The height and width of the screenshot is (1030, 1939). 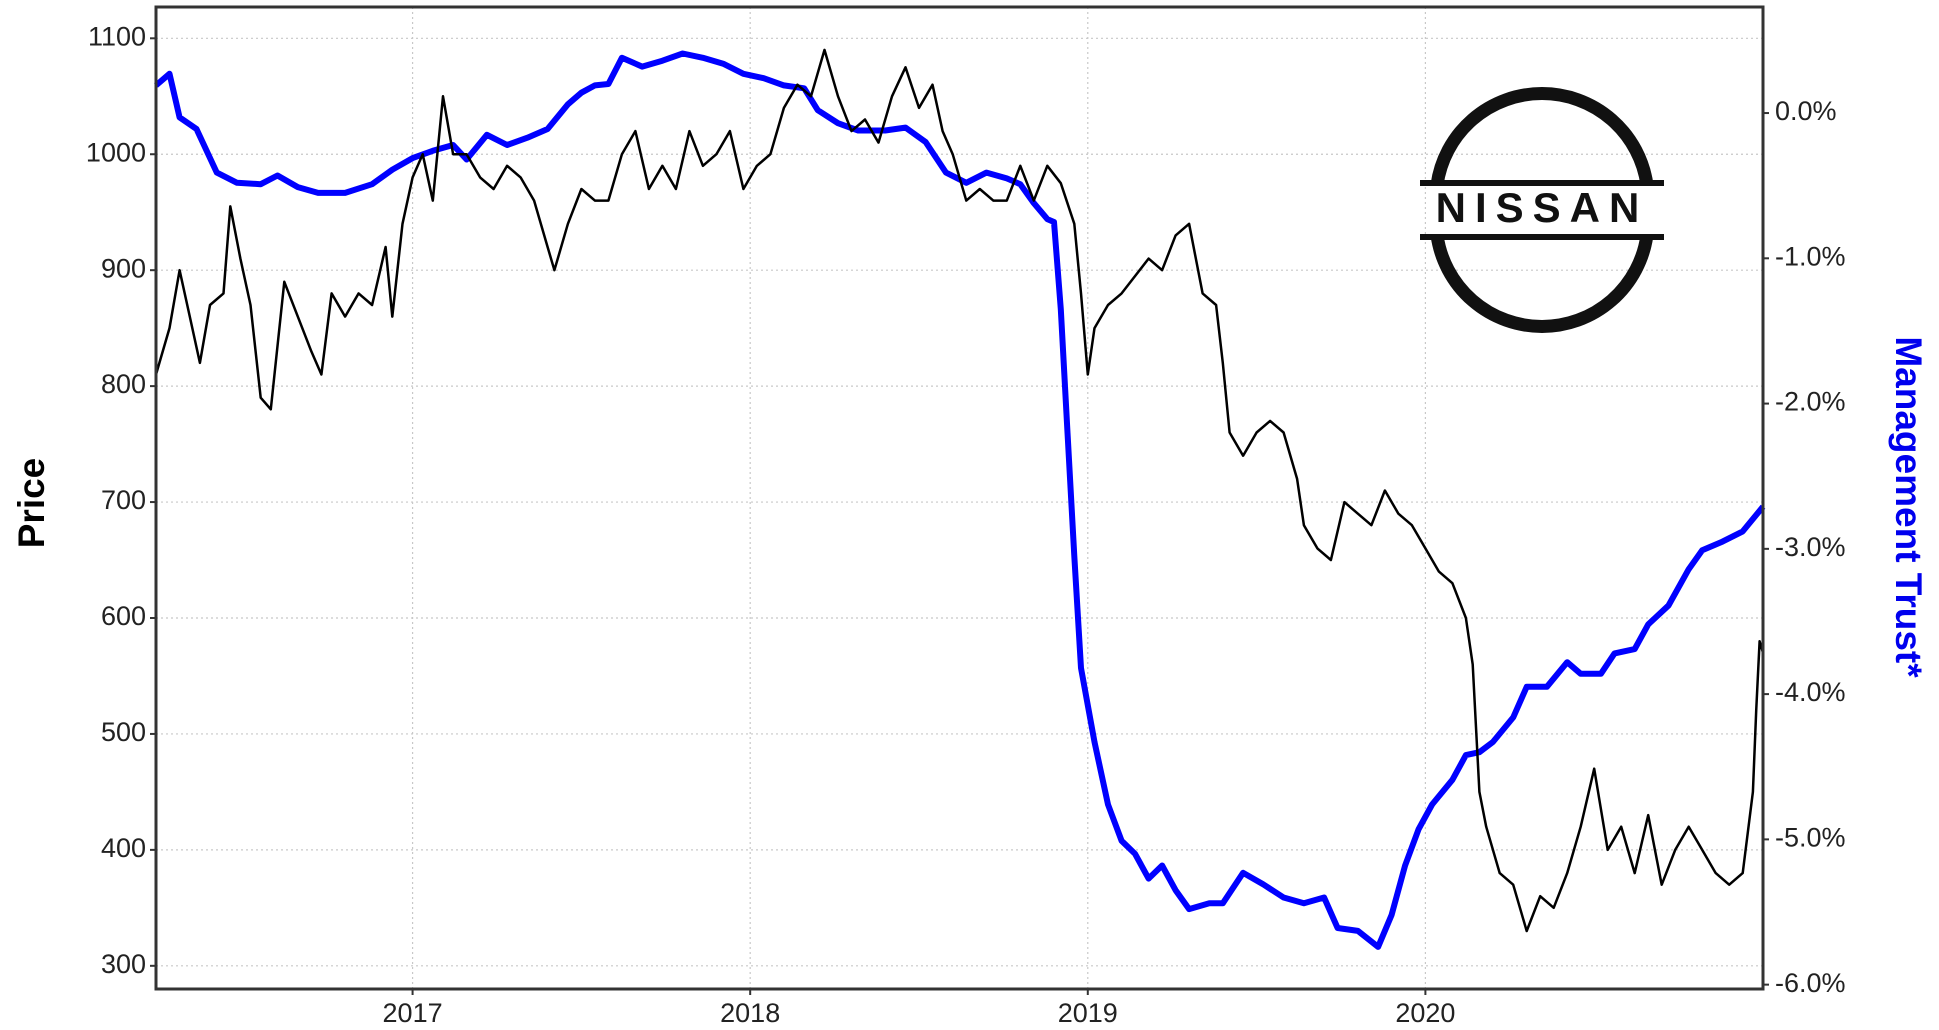 I want to click on logo-bar-top, so click(x=1542, y=183).